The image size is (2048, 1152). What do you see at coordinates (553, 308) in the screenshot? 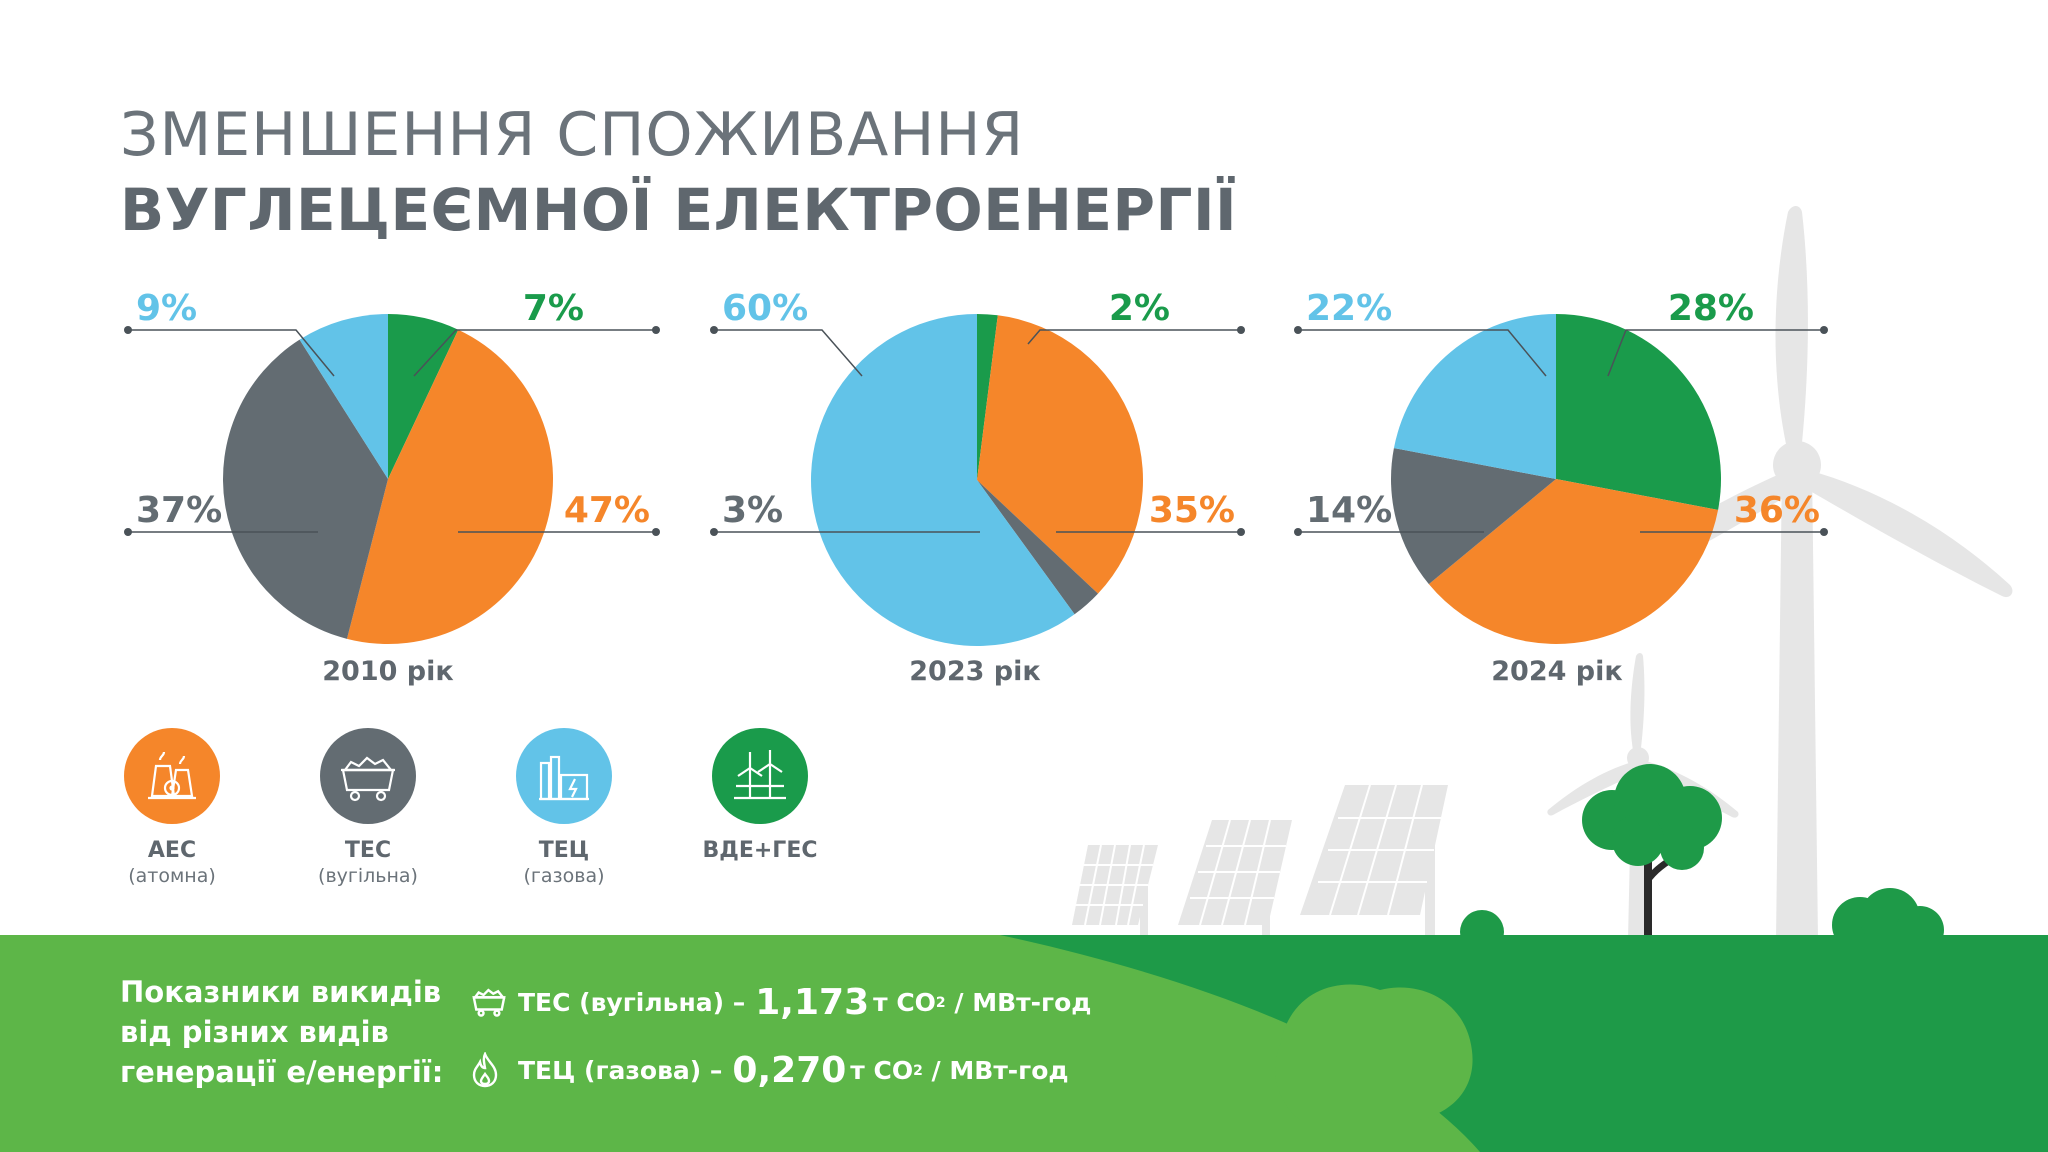
I see `pct-label-vde: 7%` at bounding box center [553, 308].